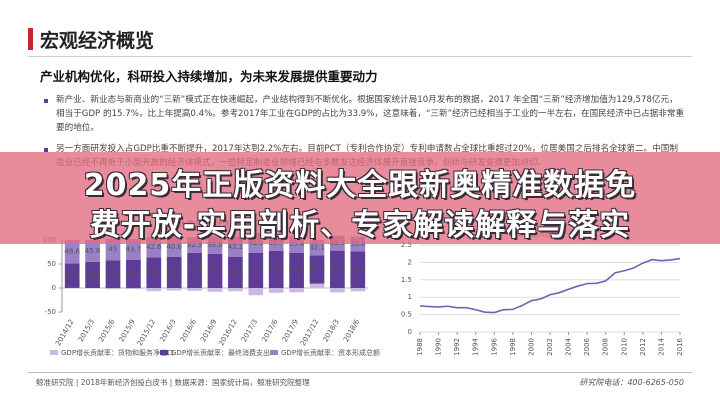 This screenshot has height=405, width=720. I want to click on x-tick-label: 2000, so click(531, 347).